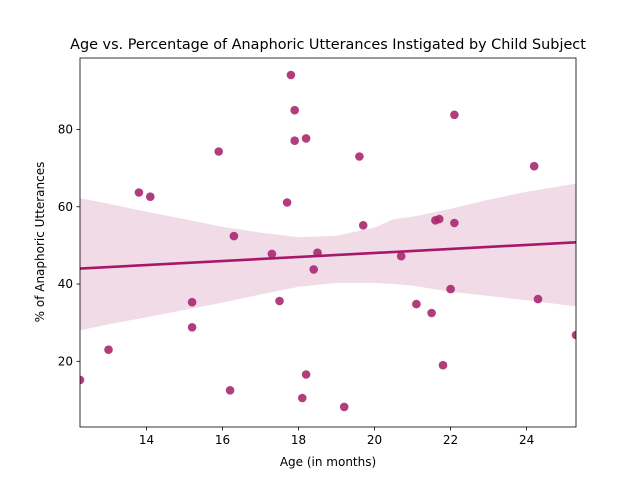  Describe the element at coordinates (526, 440) in the screenshot. I see `x-tick-label: 24` at that location.